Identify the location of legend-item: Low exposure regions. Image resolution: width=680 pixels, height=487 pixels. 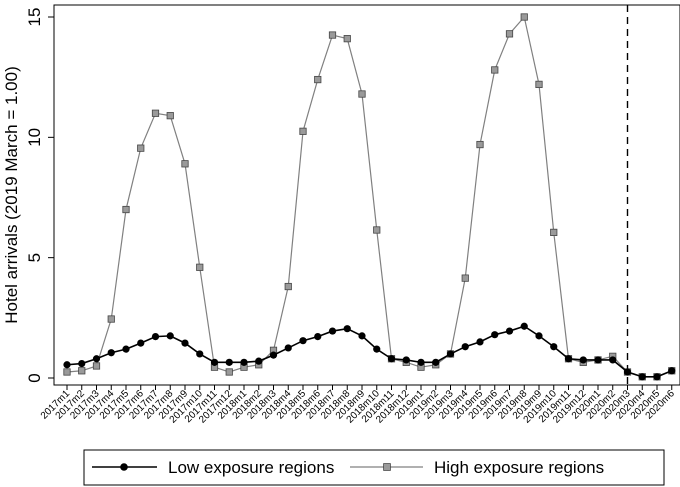
(213, 467).